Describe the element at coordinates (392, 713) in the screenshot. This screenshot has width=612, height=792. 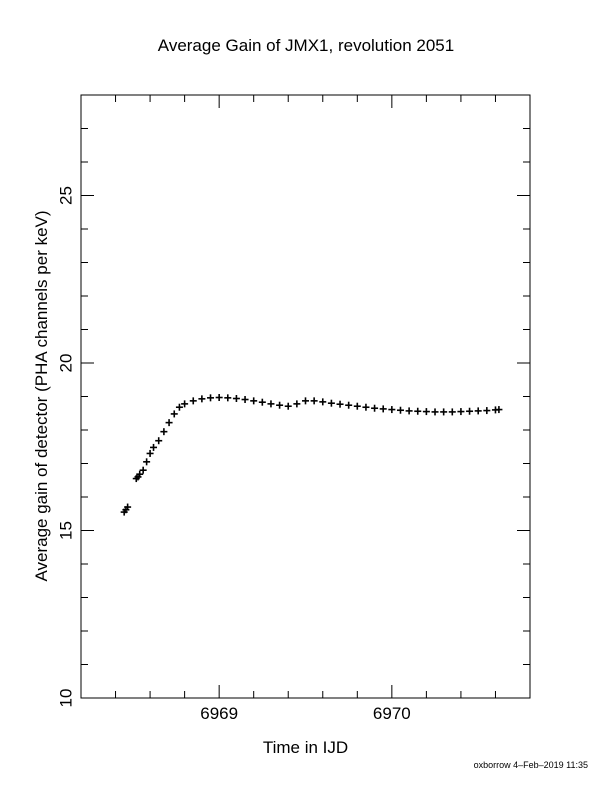
I see `x-tick-label: 6970` at that location.